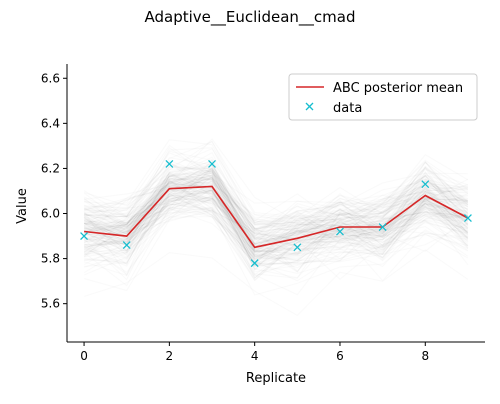  What do you see at coordinates (50, 123) in the screenshot?
I see `y-tick-label: 6.4` at bounding box center [50, 123].